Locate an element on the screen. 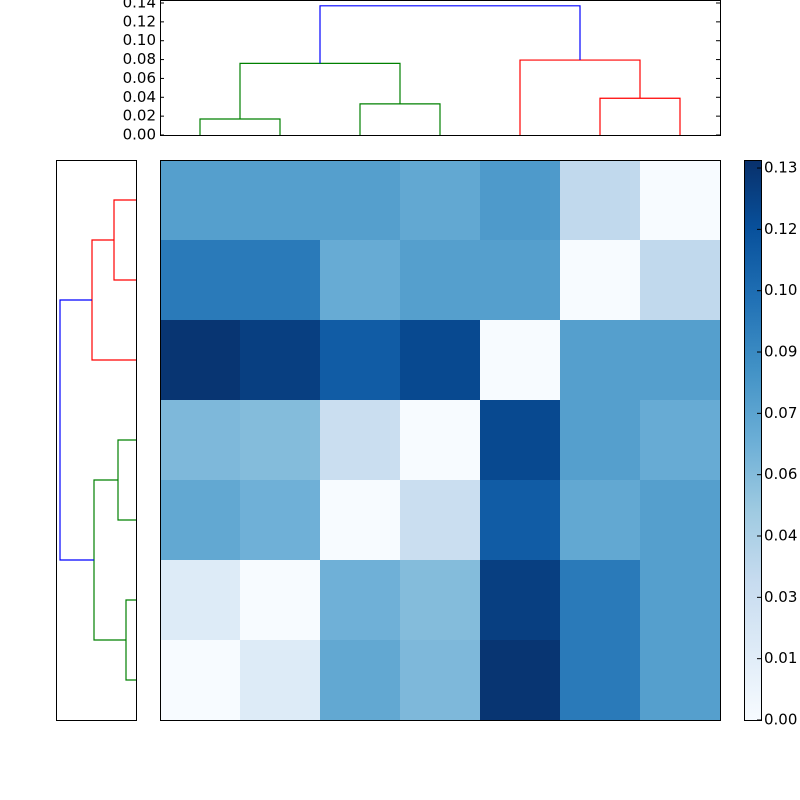  colorbar-tick-label: 0.04 is located at coordinates (780, 536).